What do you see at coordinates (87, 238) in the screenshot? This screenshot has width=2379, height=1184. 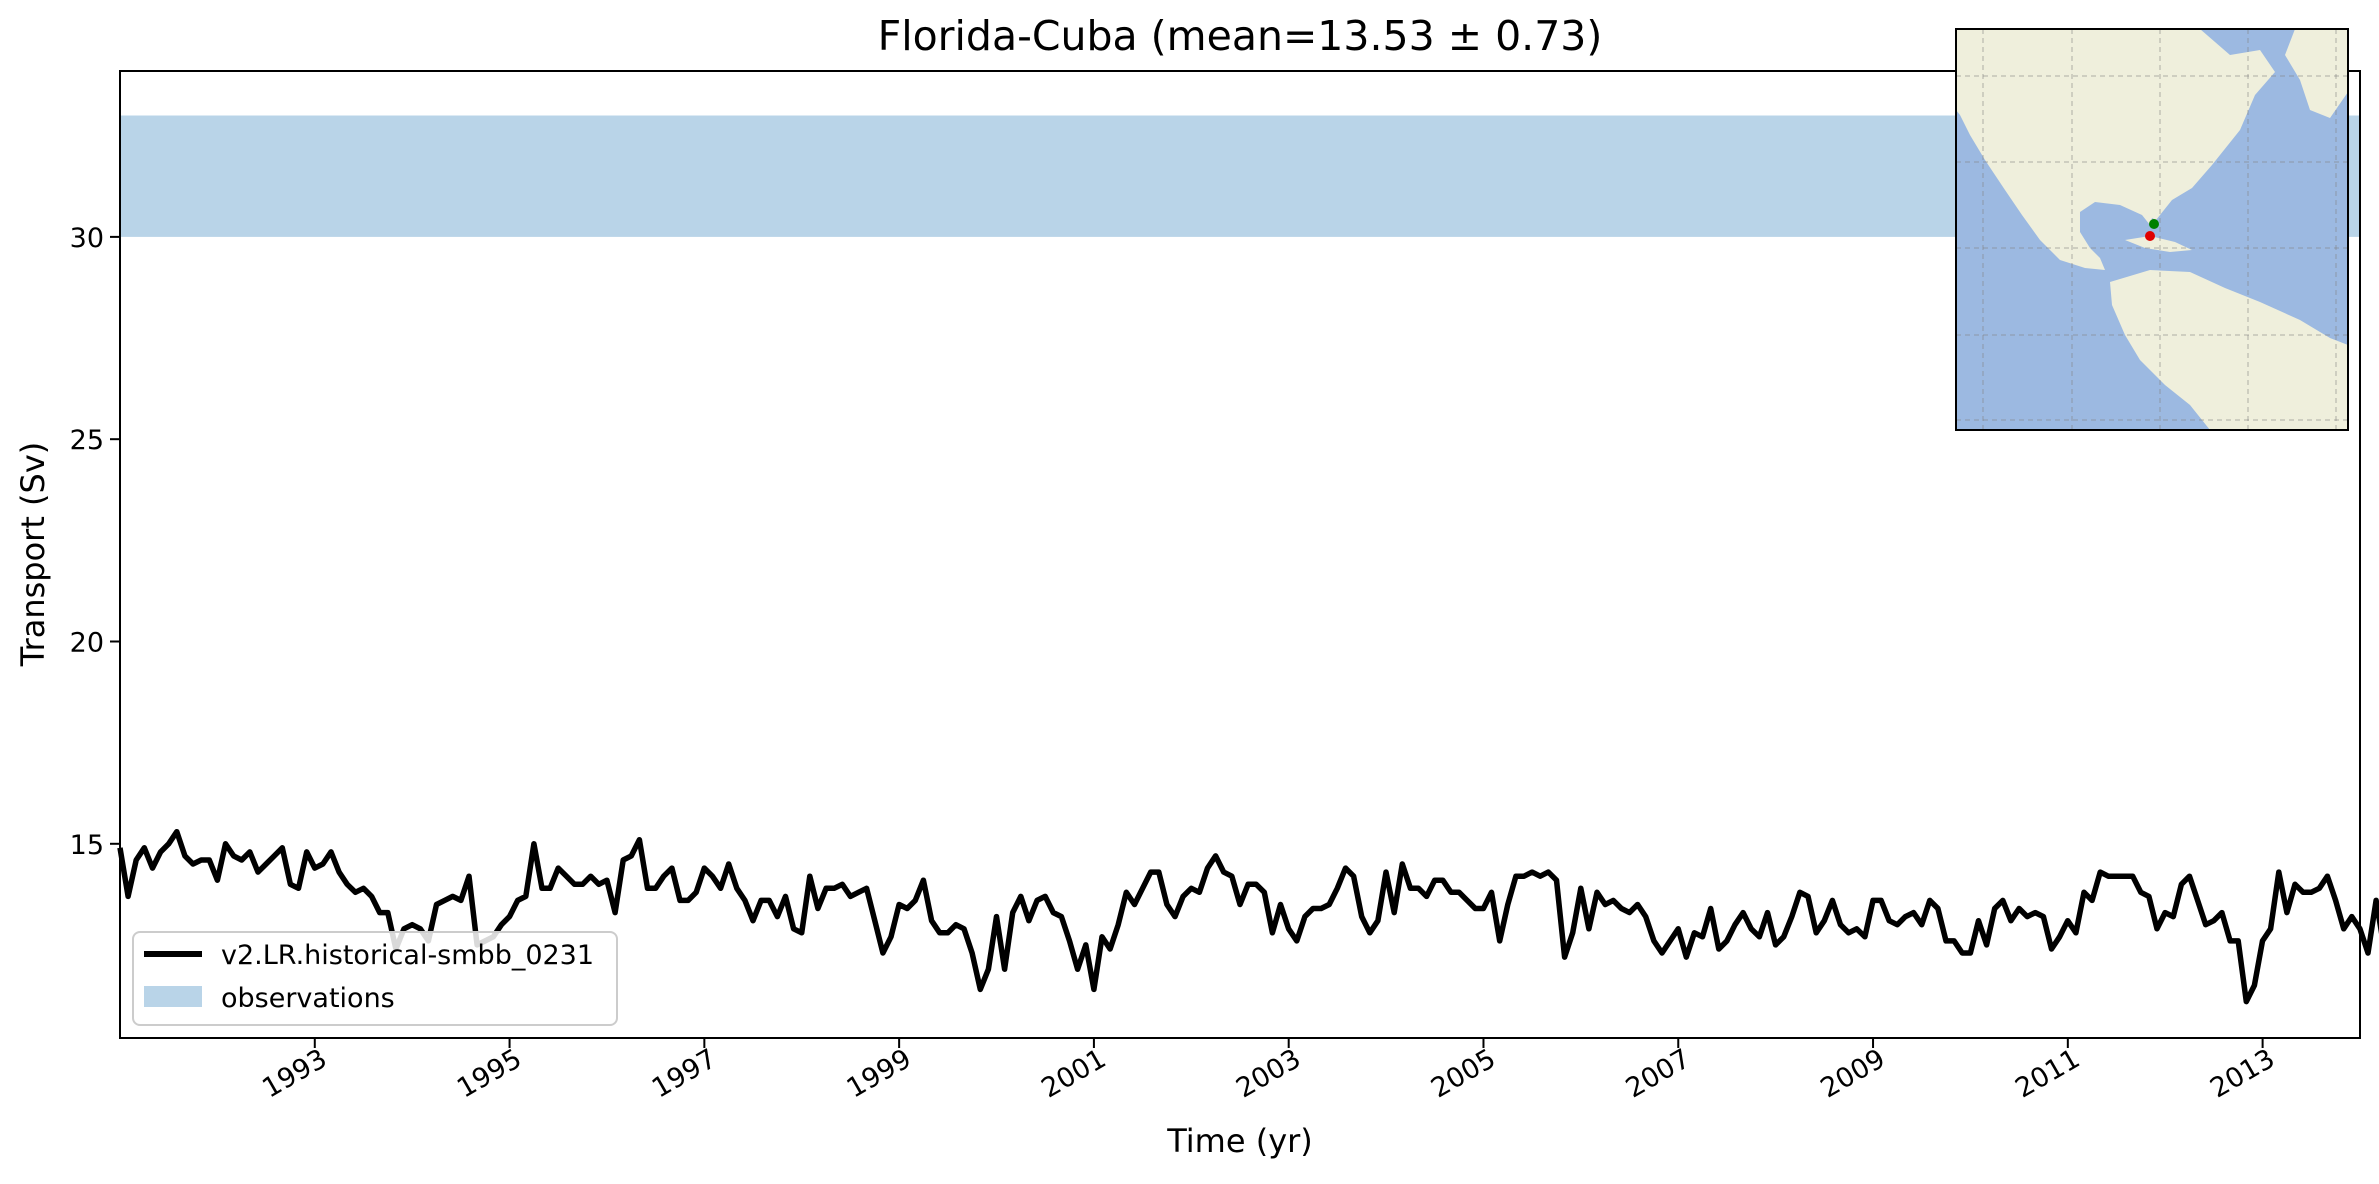 I see `y-tick-label: 30` at bounding box center [87, 238].